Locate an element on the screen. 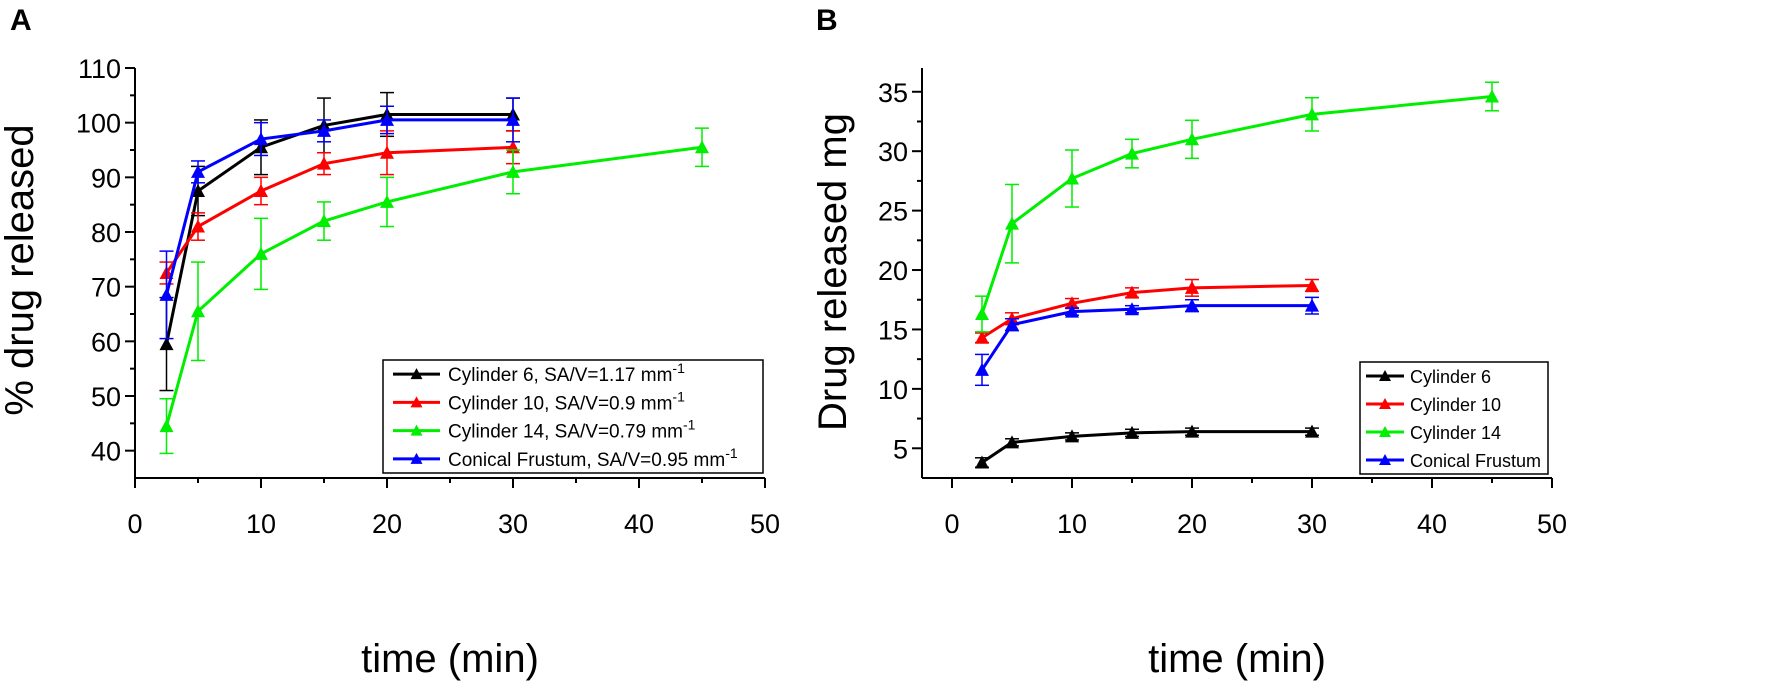 The height and width of the screenshot is (690, 1772). y-tick-label: 15 is located at coordinates (893, 330).